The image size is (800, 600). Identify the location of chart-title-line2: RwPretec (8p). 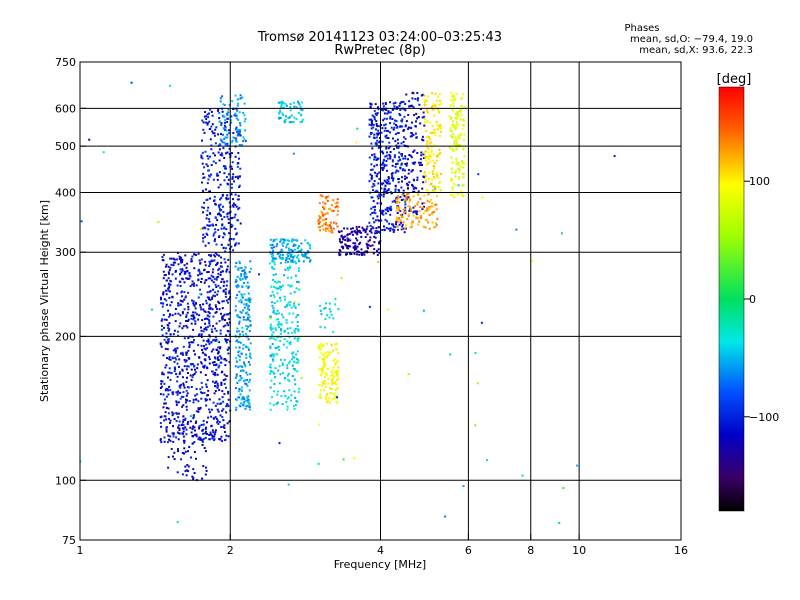
(379, 50).